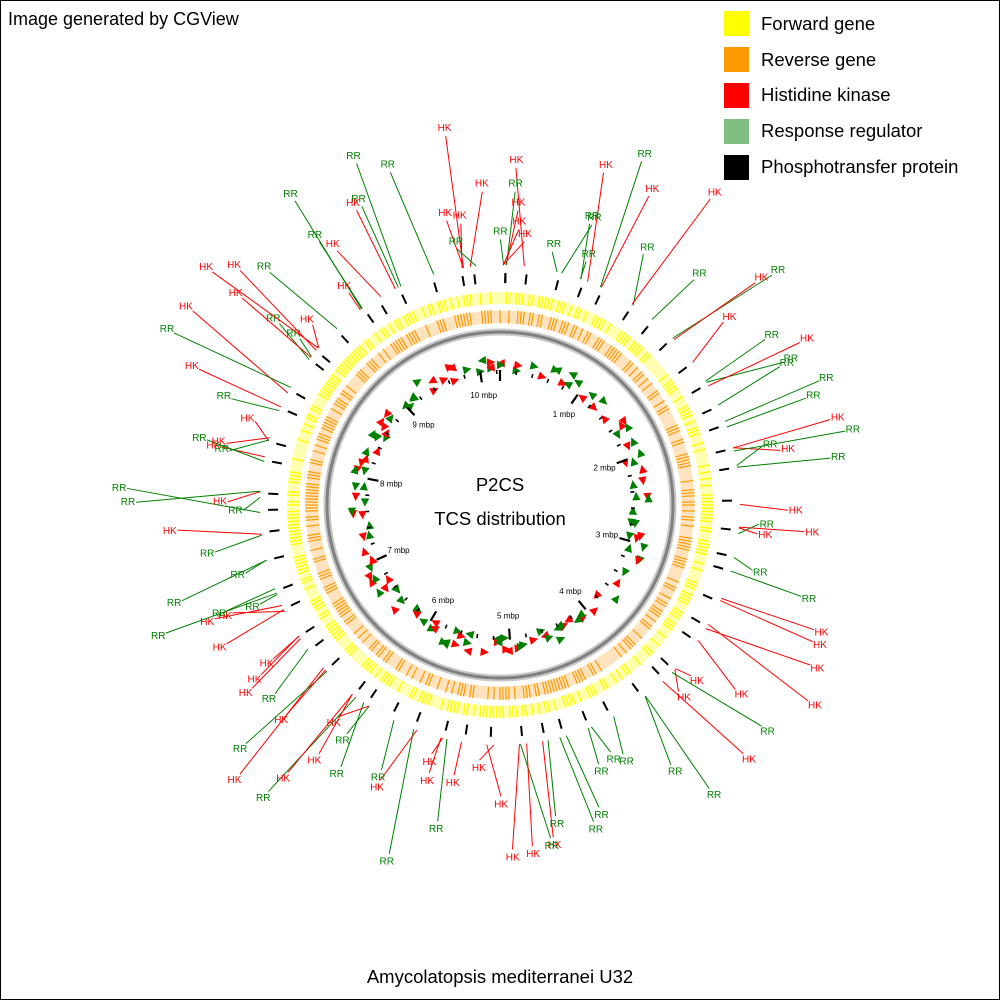 This screenshot has width=1000, height=1000. Describe the element at coordinates (443, 600) in the screenshot. I see `mbp-tick-label: 6 mbp` at that location.